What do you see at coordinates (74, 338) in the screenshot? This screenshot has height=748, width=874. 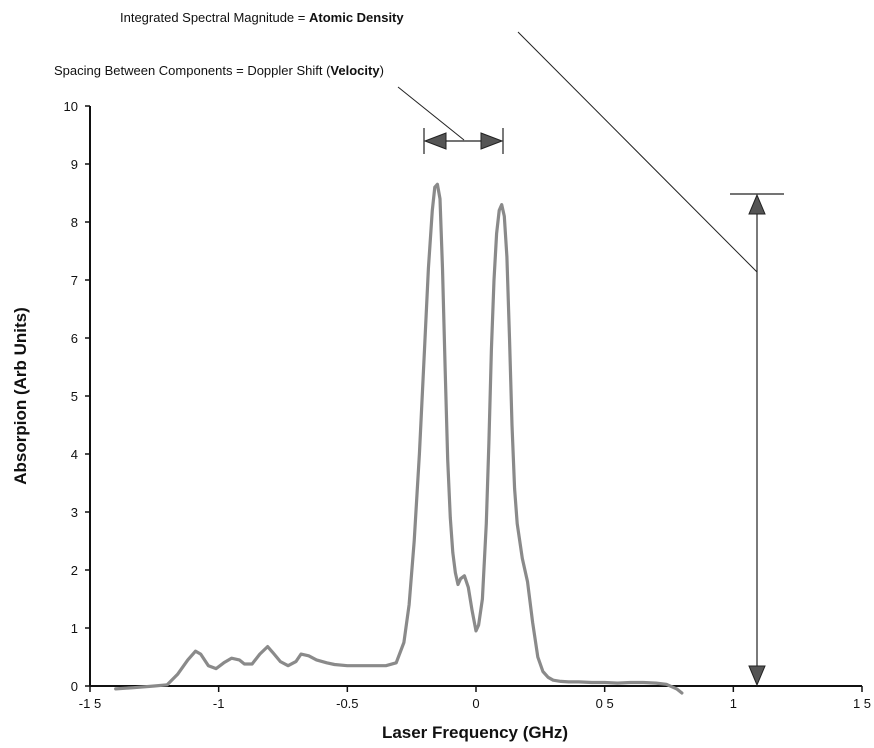 I see `y-tick-label: 6` at bounding box center [74, 338].